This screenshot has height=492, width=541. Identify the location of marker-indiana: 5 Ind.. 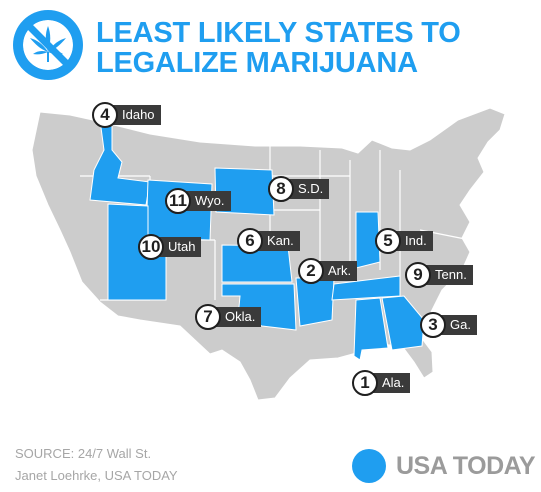
(404, 241).